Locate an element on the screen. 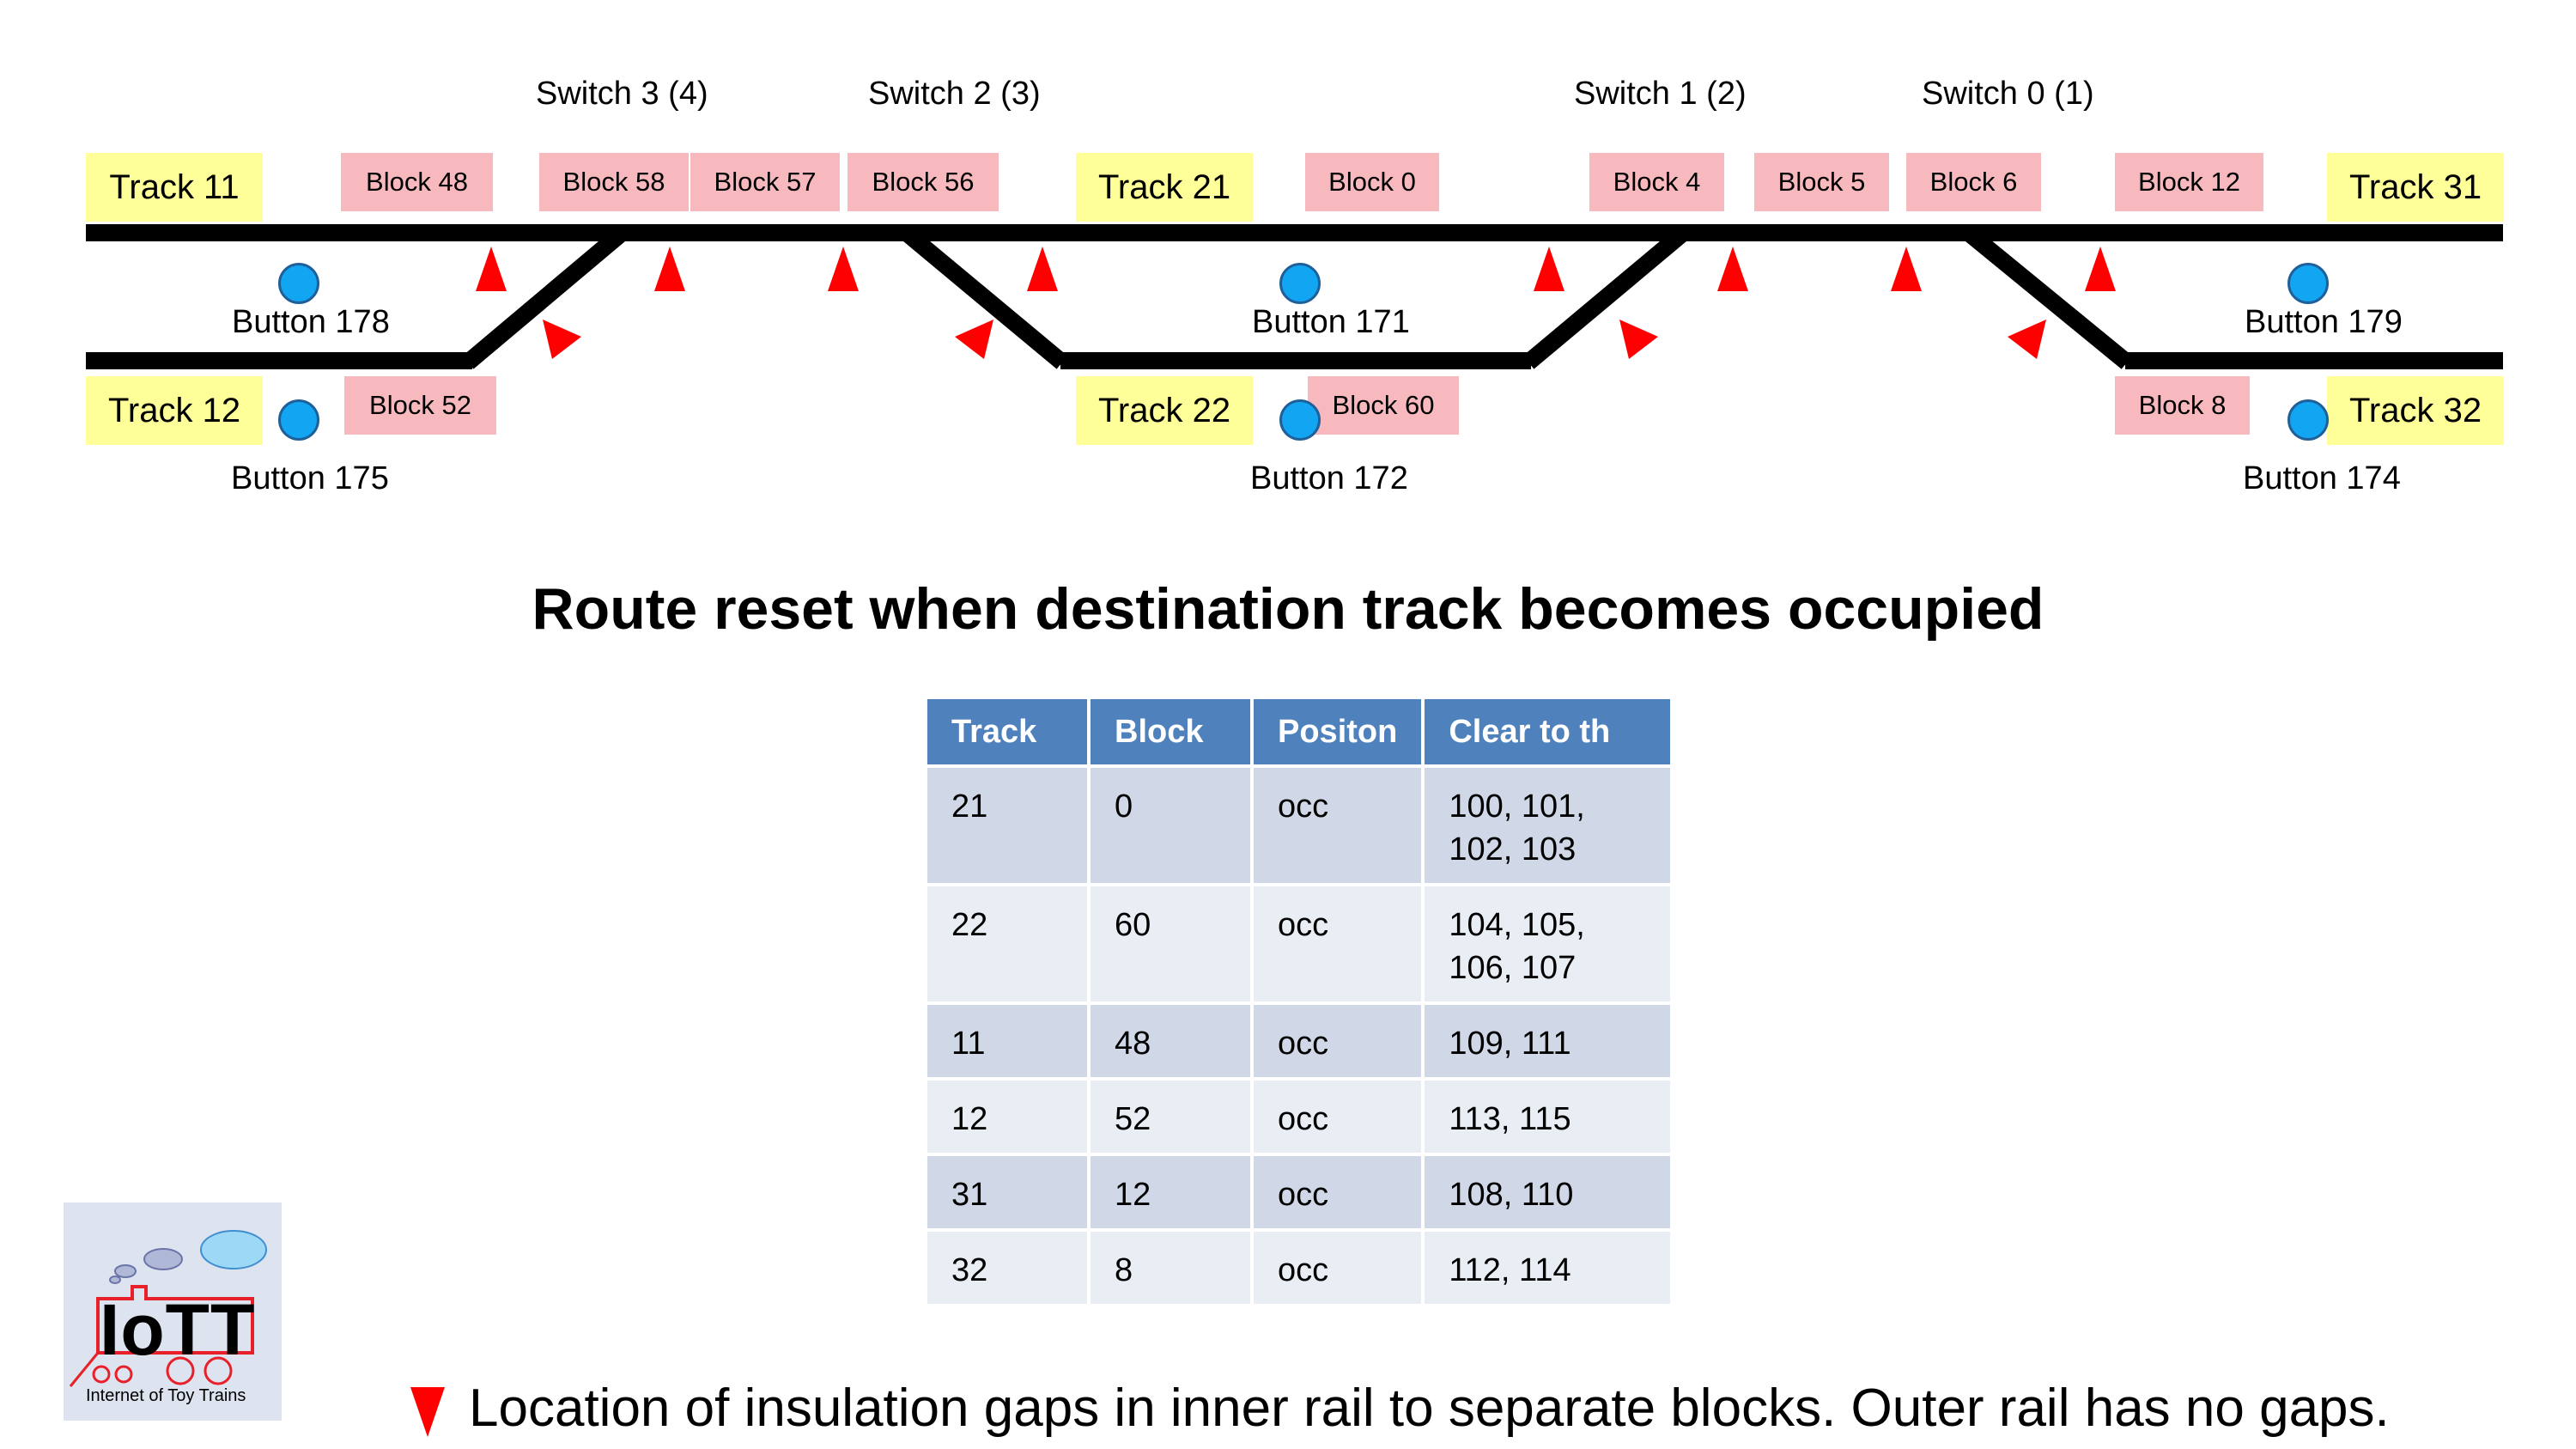  switch-0-diverging-rail is located at coordinates (2049, 298).